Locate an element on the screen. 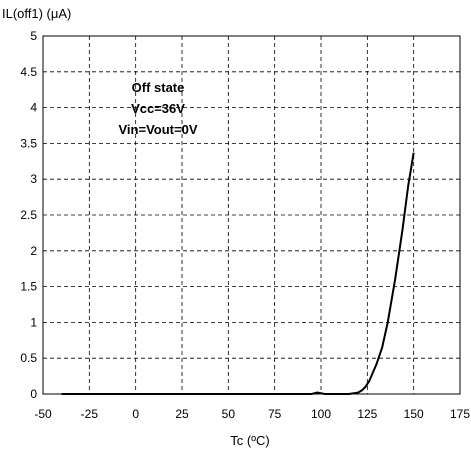  x-tick-label: 0 is located at coordinates (135, 414).